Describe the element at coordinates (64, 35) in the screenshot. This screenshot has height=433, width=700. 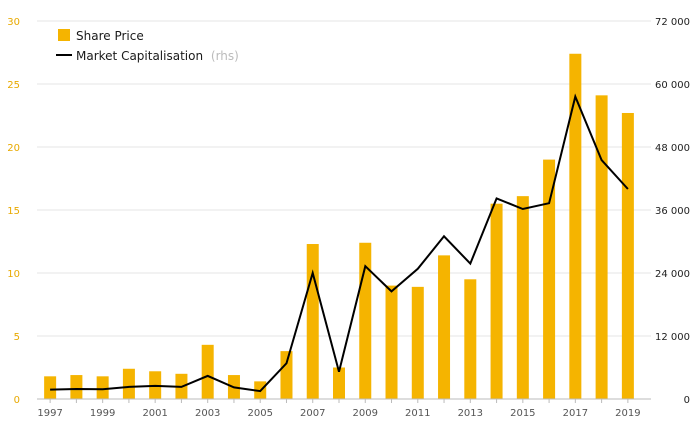
I see `legend-swatch-share-price` at that location.